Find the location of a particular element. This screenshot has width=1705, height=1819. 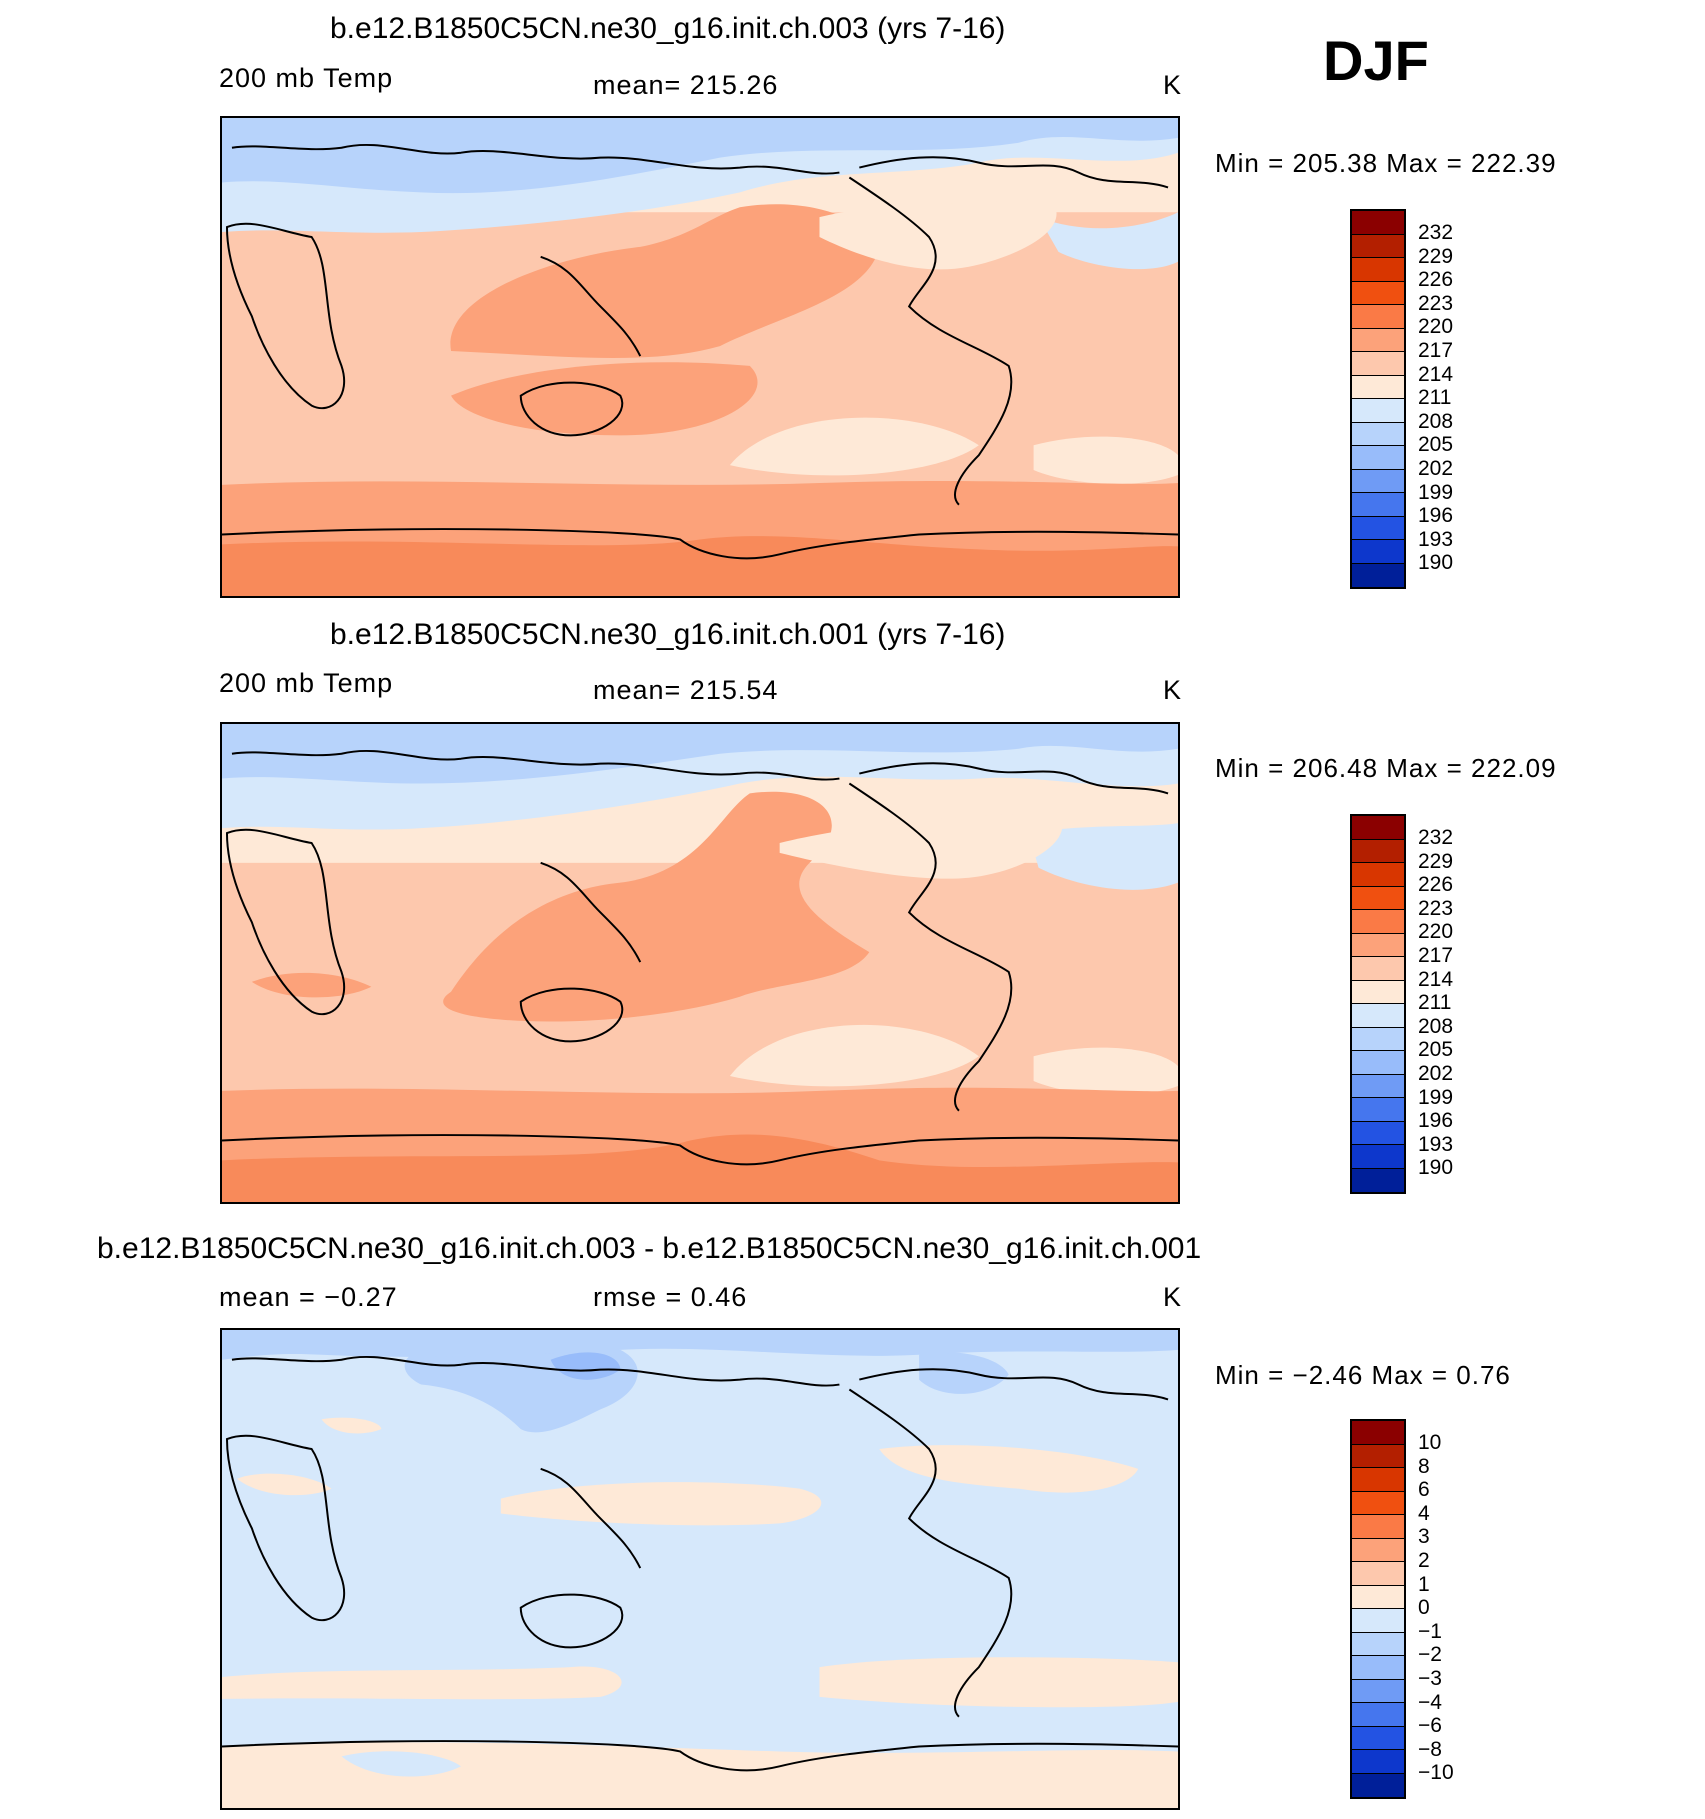

colorbar-label: 4 is located at coordinates (1424, 1513).